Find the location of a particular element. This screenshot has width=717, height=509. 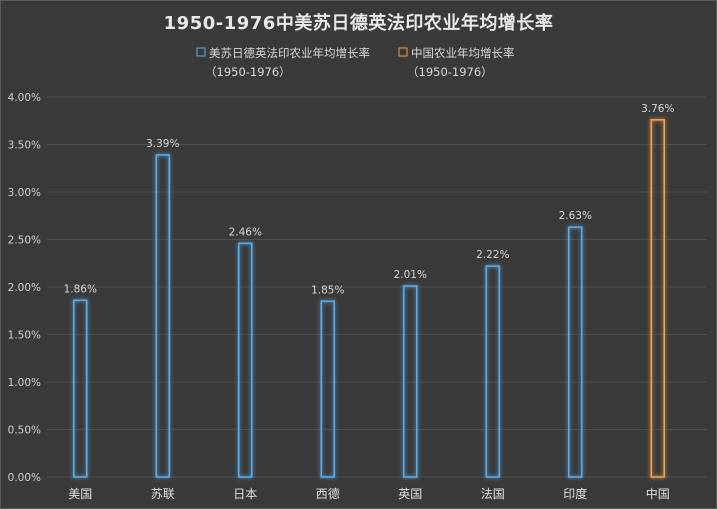

data-label: 2.63% is located at coordinates (575, 216).